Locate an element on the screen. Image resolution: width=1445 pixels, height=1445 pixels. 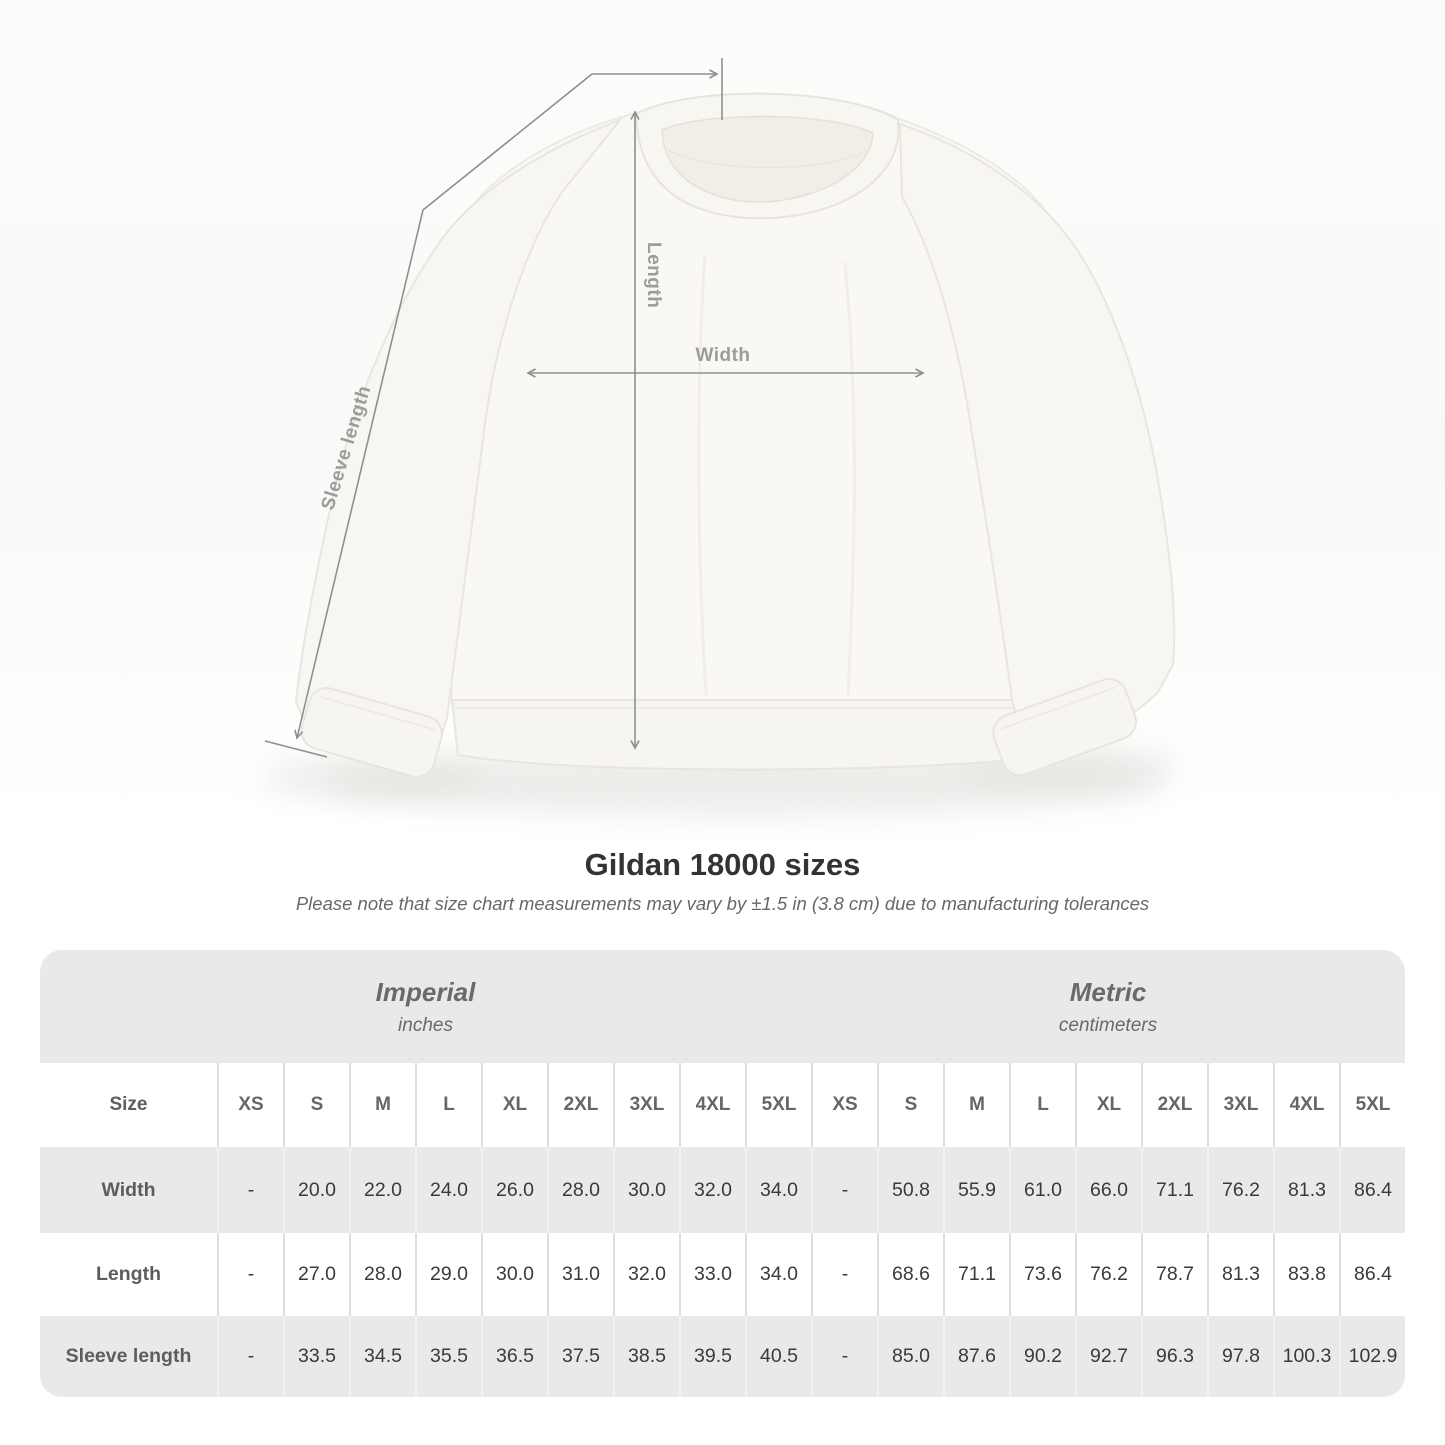
value-cell-metric: 85.0 is located at coordinates (910, 1356).